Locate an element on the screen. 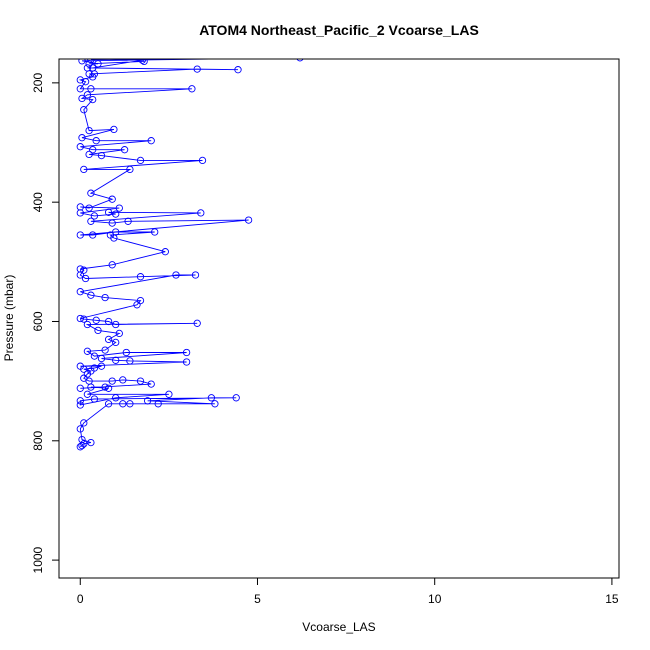  y-tick-label: 200 is located at coordinates (38, 83).